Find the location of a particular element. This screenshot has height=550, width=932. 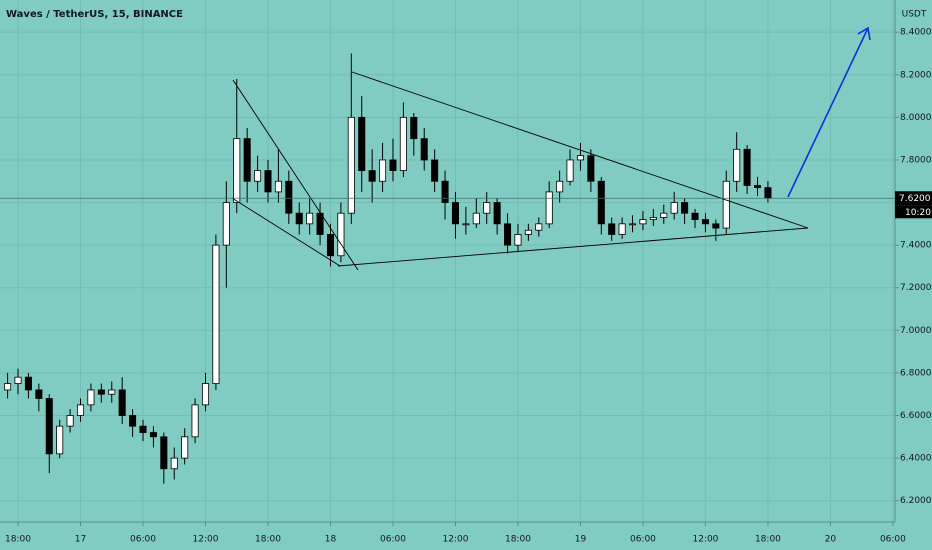

last-price-box is located at coordinates (913, 198).